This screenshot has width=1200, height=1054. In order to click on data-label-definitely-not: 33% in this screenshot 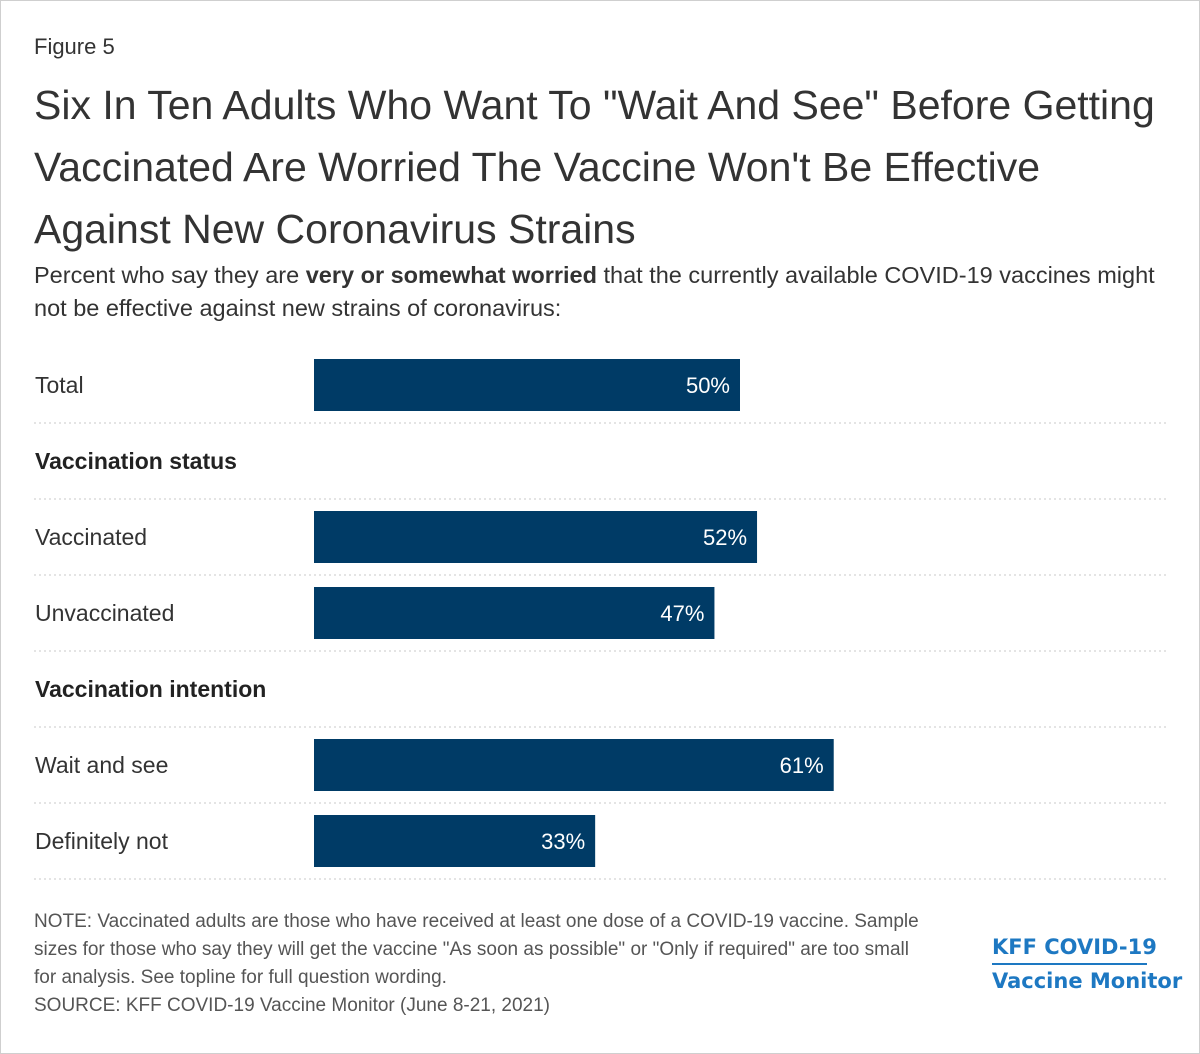, I will do `click(563, 841)`.